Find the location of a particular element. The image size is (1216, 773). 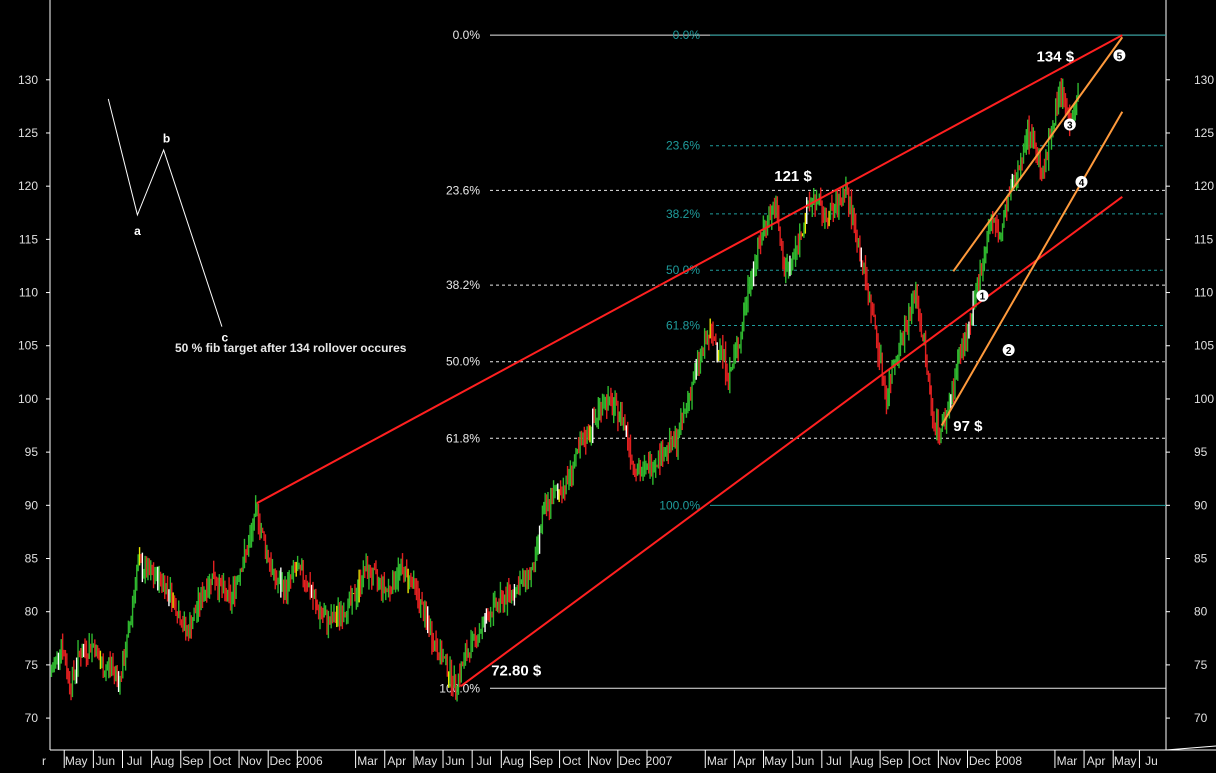

x-axis-band is located at coordinates (608, 759).